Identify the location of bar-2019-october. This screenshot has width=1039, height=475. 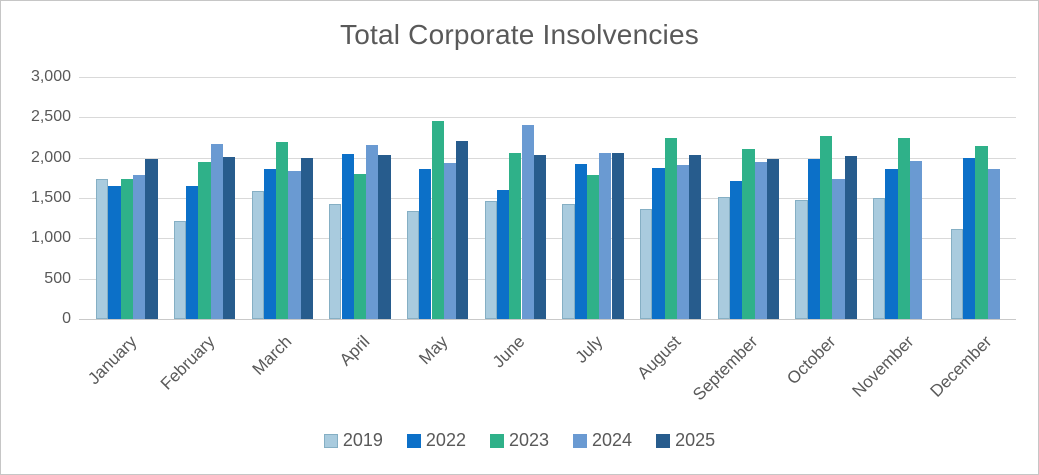
(801, 259).